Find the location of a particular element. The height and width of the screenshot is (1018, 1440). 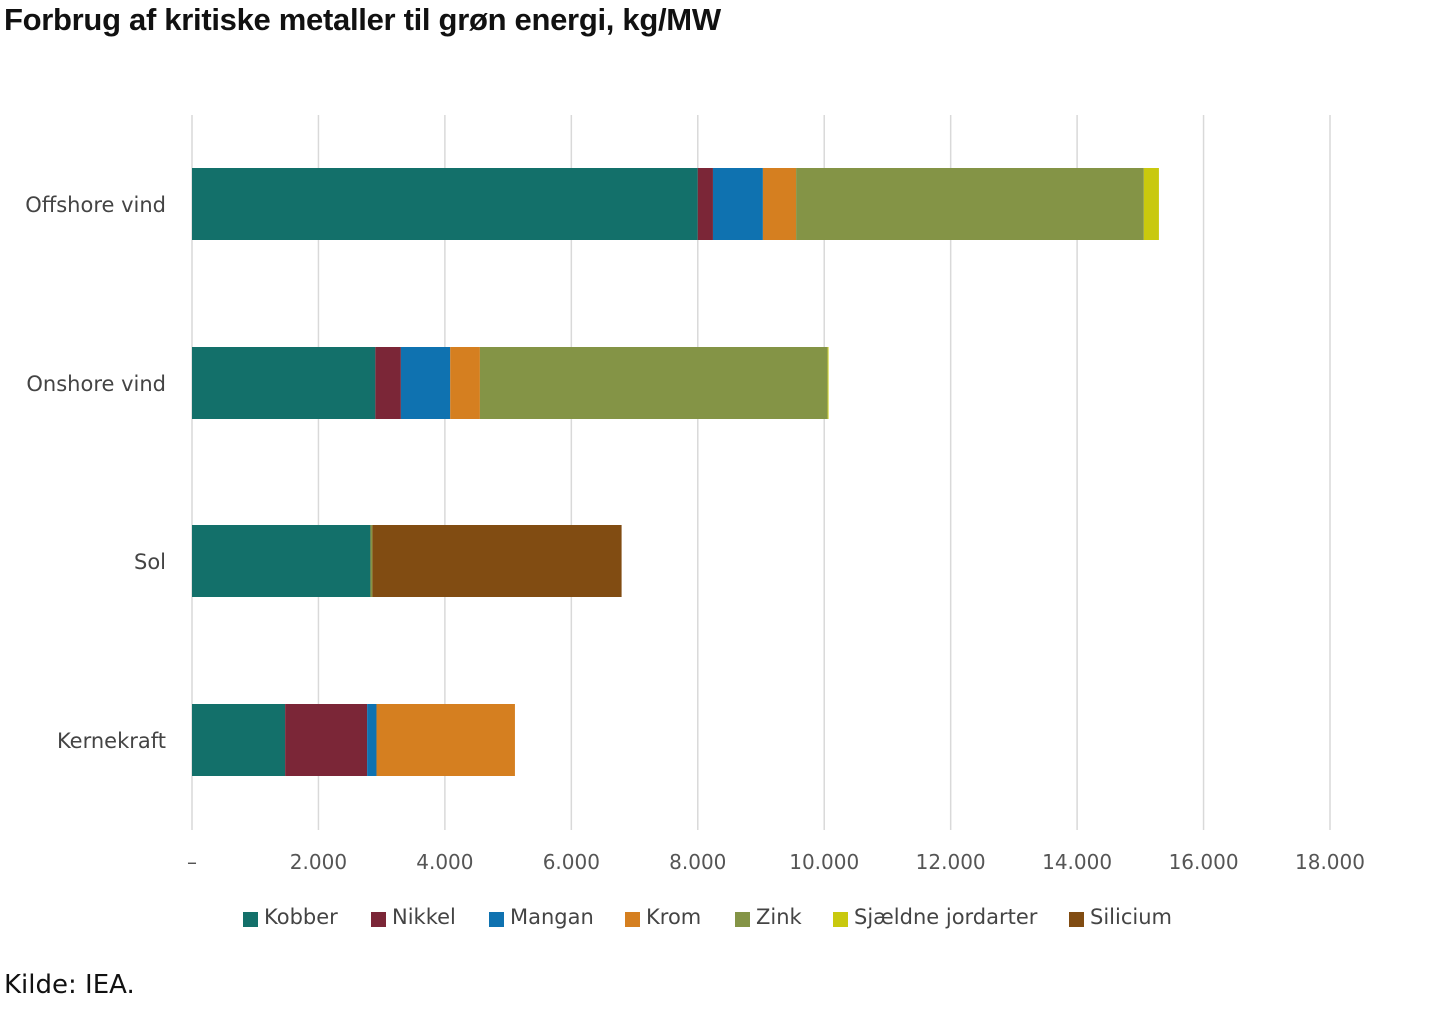

category-label: Kernekraft is located at coordinates (111, 741).